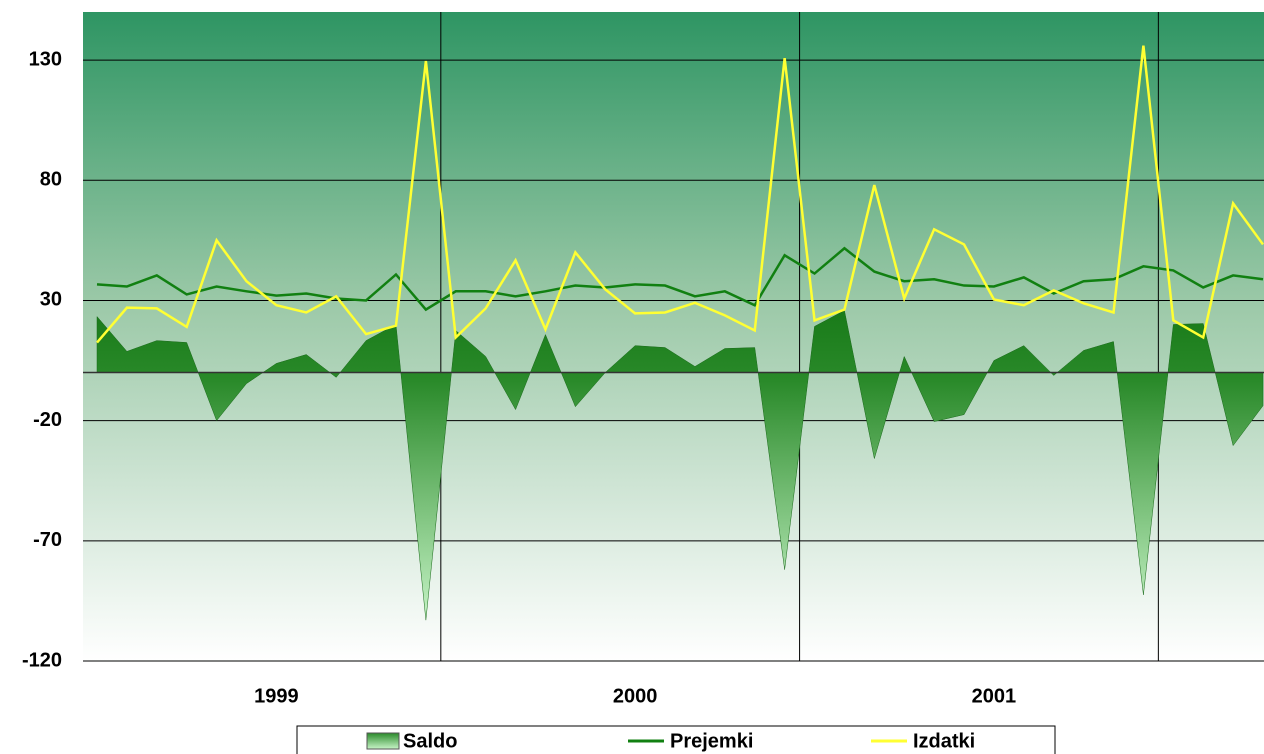 This screenshot has width=1264, height=754. I want to click on y-tick-label: -70, so click(47, 540).